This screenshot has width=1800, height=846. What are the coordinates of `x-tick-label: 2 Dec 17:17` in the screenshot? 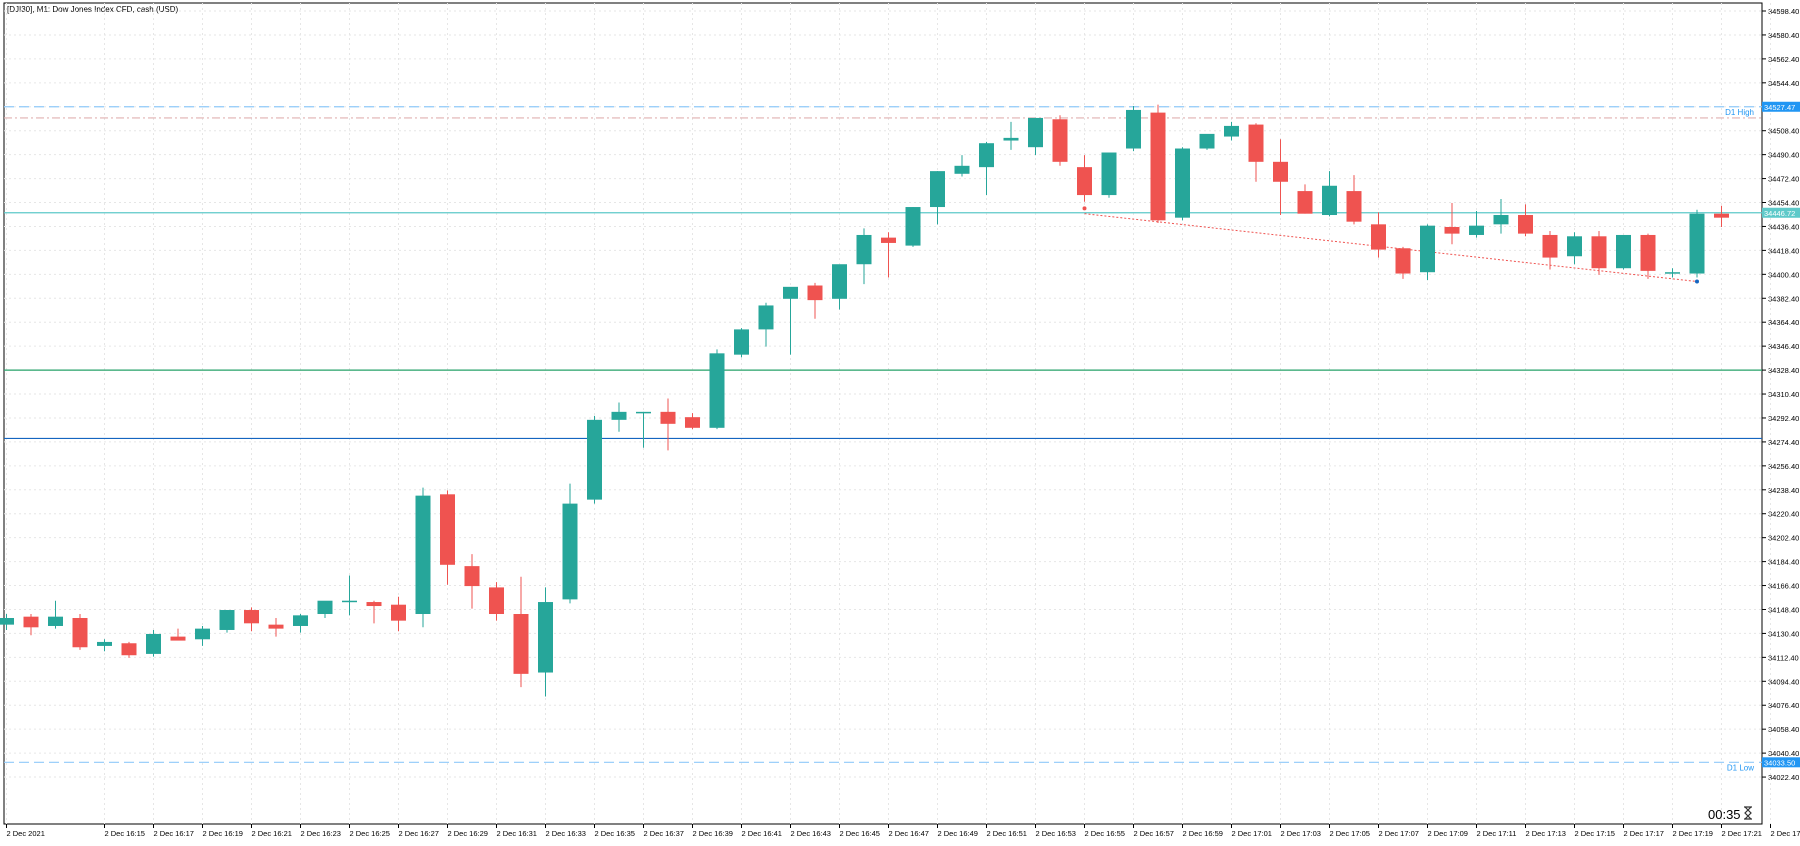 It's located at (1644, 833).